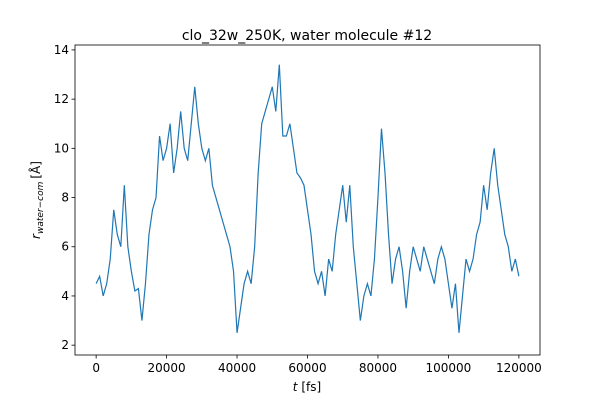 This screenshot has height=404, width=600. I want to click on y-tick-label: 6, so click(65, 247).